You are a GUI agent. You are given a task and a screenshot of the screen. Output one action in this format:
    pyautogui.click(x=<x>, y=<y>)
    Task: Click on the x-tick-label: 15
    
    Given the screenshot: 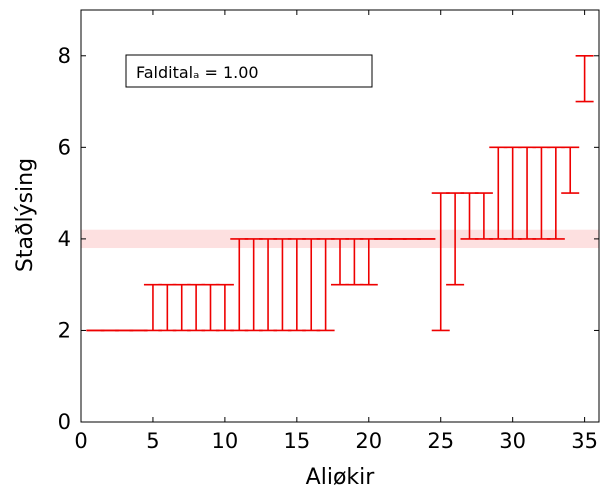 What is the action you would take?
    pyautogui.click(x=296, y=441)
    